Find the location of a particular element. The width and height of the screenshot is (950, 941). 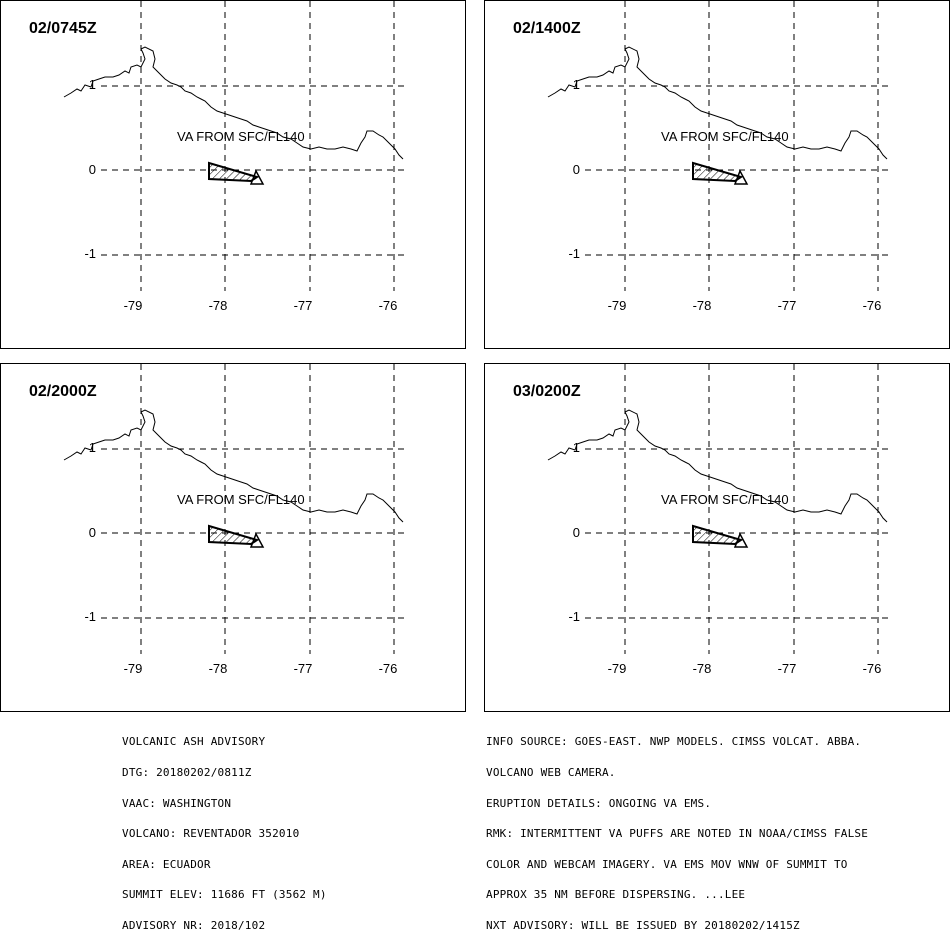

graticule is located at coordinates (737, 146).